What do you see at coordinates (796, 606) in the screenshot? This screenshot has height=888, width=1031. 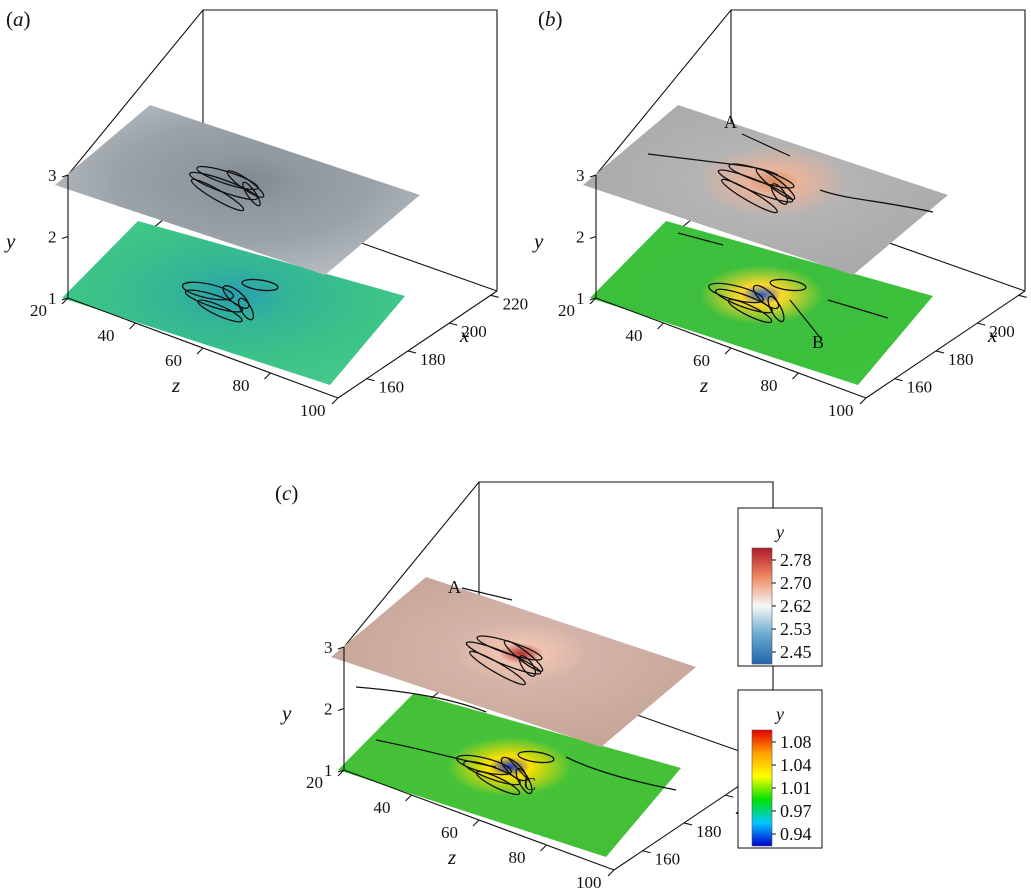 I see `colorbar-tick-label: 2.62` at bounding box center [796, 606].